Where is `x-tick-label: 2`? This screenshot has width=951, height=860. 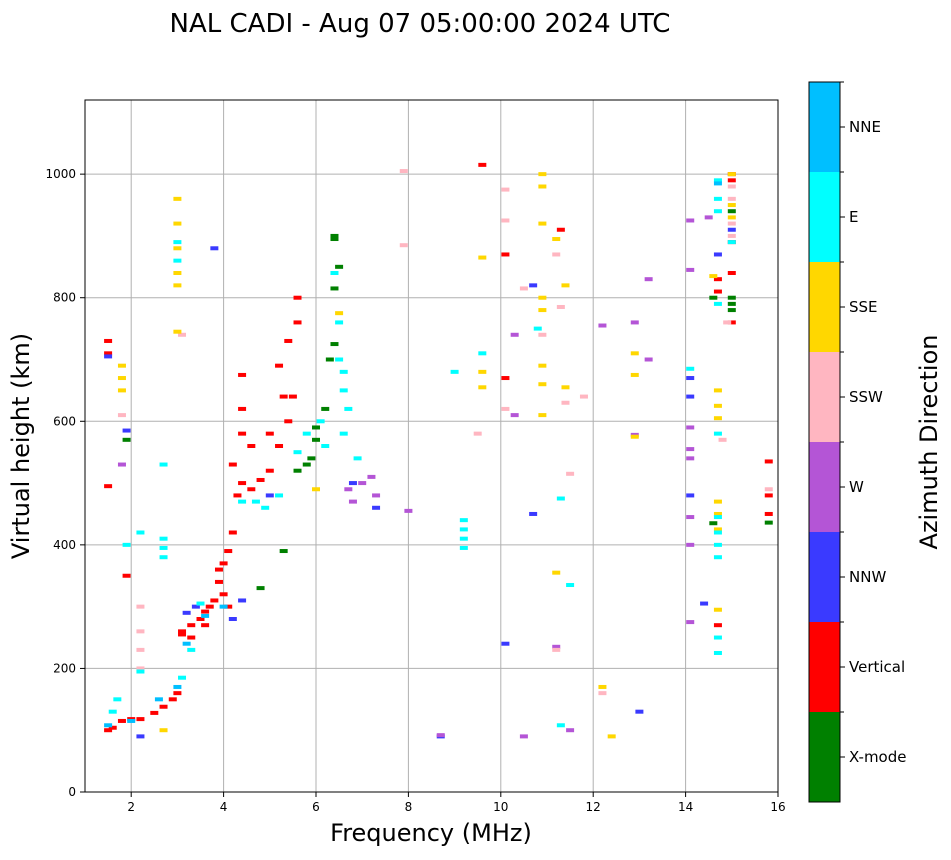 x-tick-label: 2 is located at coordinates (131, 807).